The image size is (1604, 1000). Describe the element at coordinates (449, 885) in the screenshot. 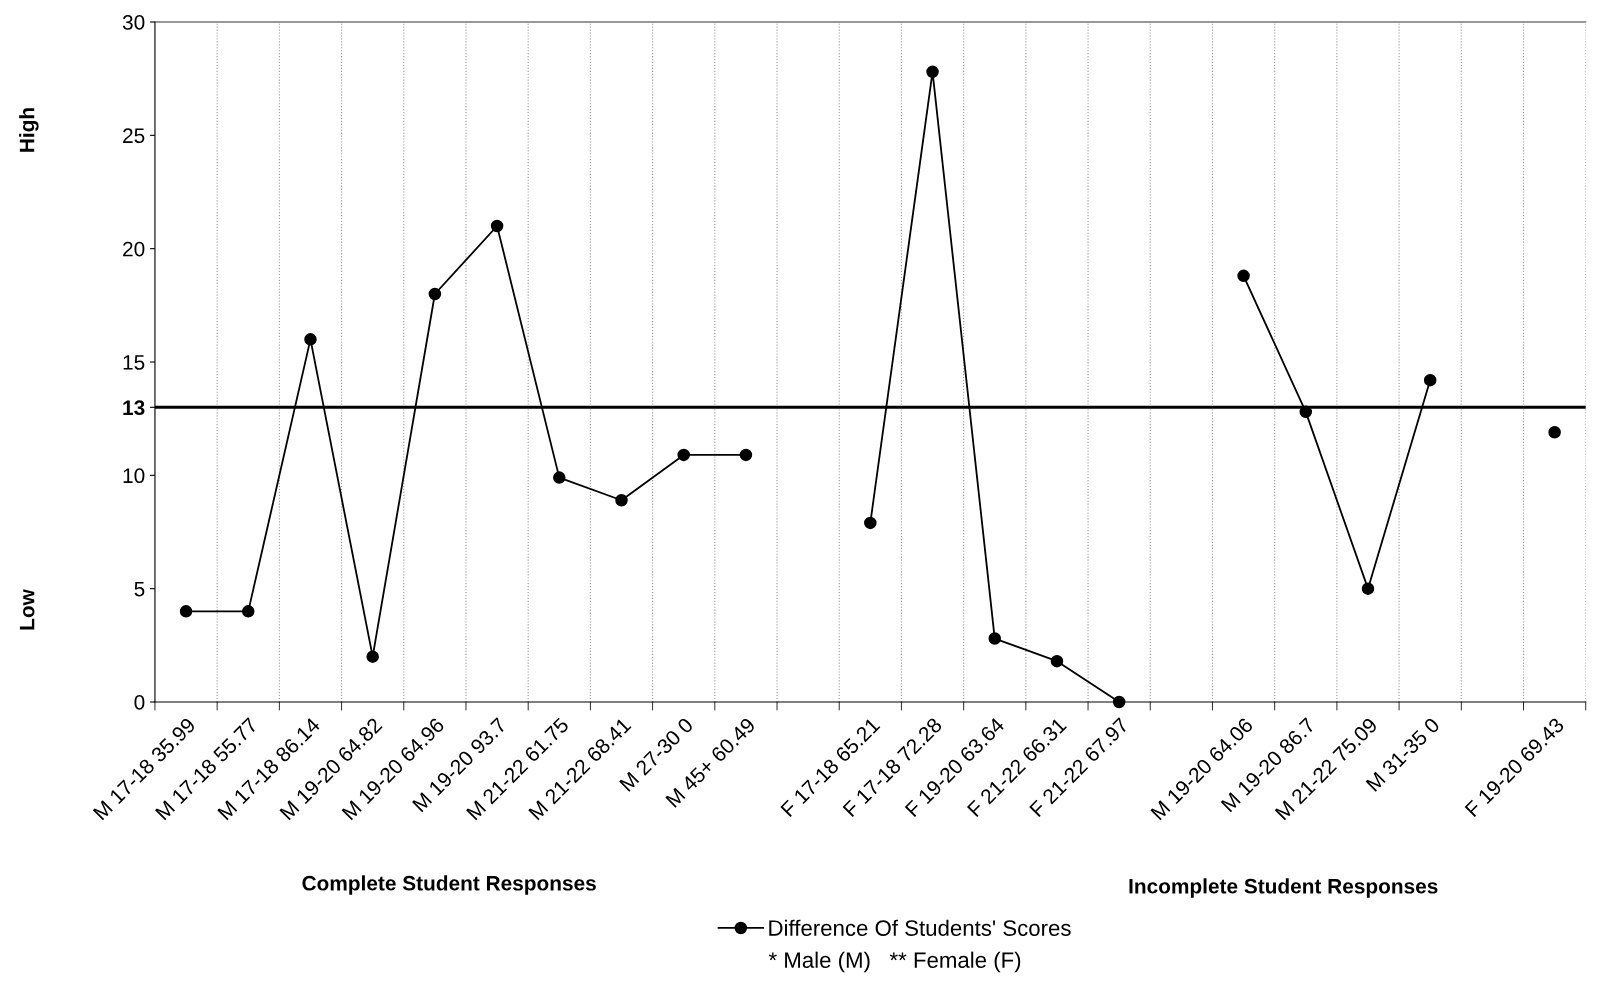

I see `text: Complete Student Responses` at that location.